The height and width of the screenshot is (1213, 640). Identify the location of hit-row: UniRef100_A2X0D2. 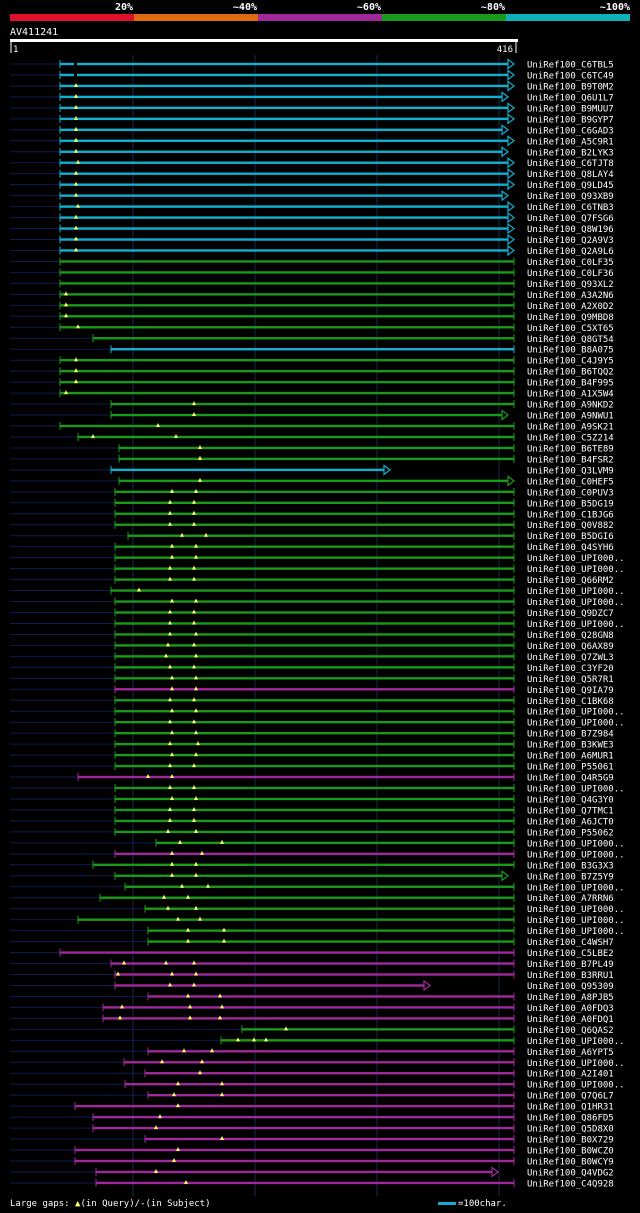
(312, 306).